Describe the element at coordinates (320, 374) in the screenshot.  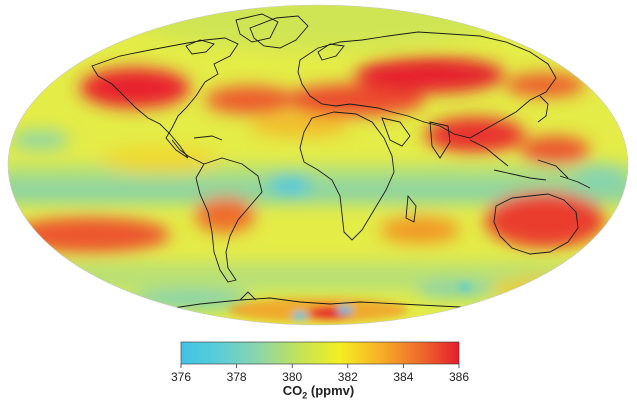
I see `colorbar-ticks: 376 378 380 382 384 386` at that location.